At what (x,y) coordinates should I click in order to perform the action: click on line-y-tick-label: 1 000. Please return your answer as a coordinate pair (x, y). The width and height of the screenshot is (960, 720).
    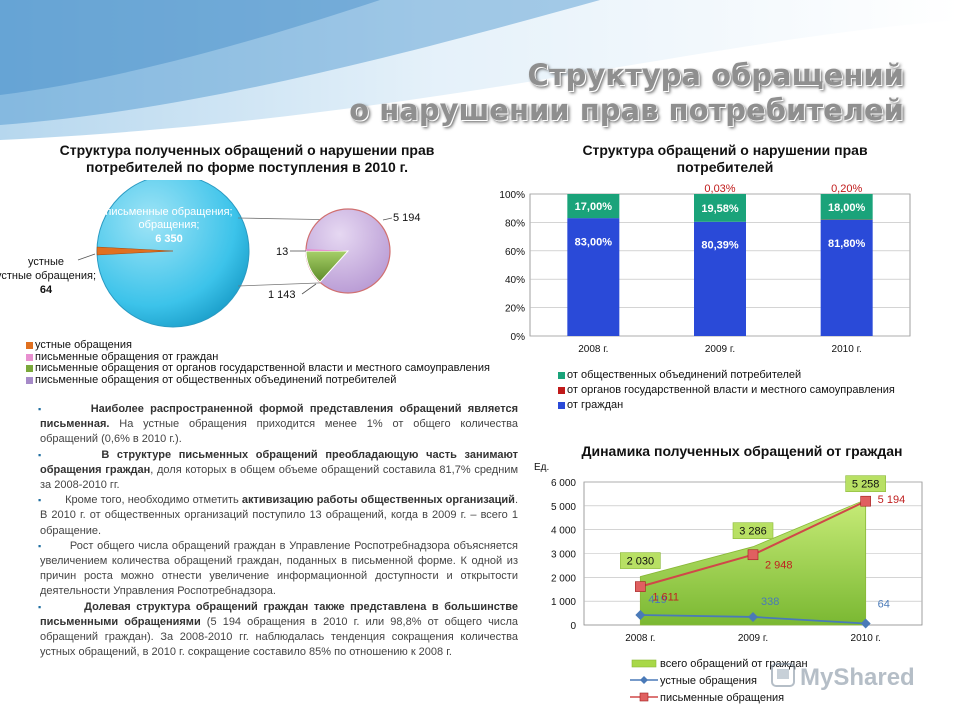
    Looking at the image, I should click on (563, 602).